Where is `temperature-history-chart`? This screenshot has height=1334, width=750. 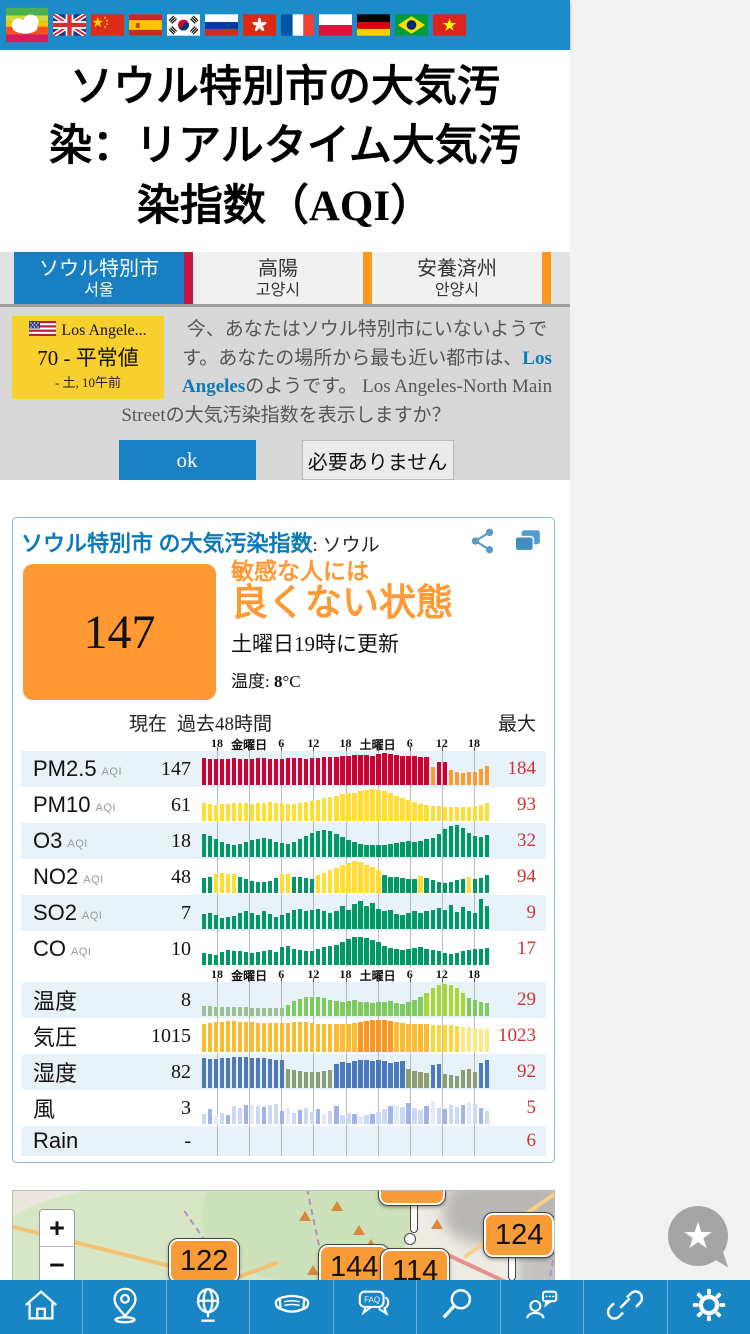 temperature-history-chart is located at coordinates (345, 1000).